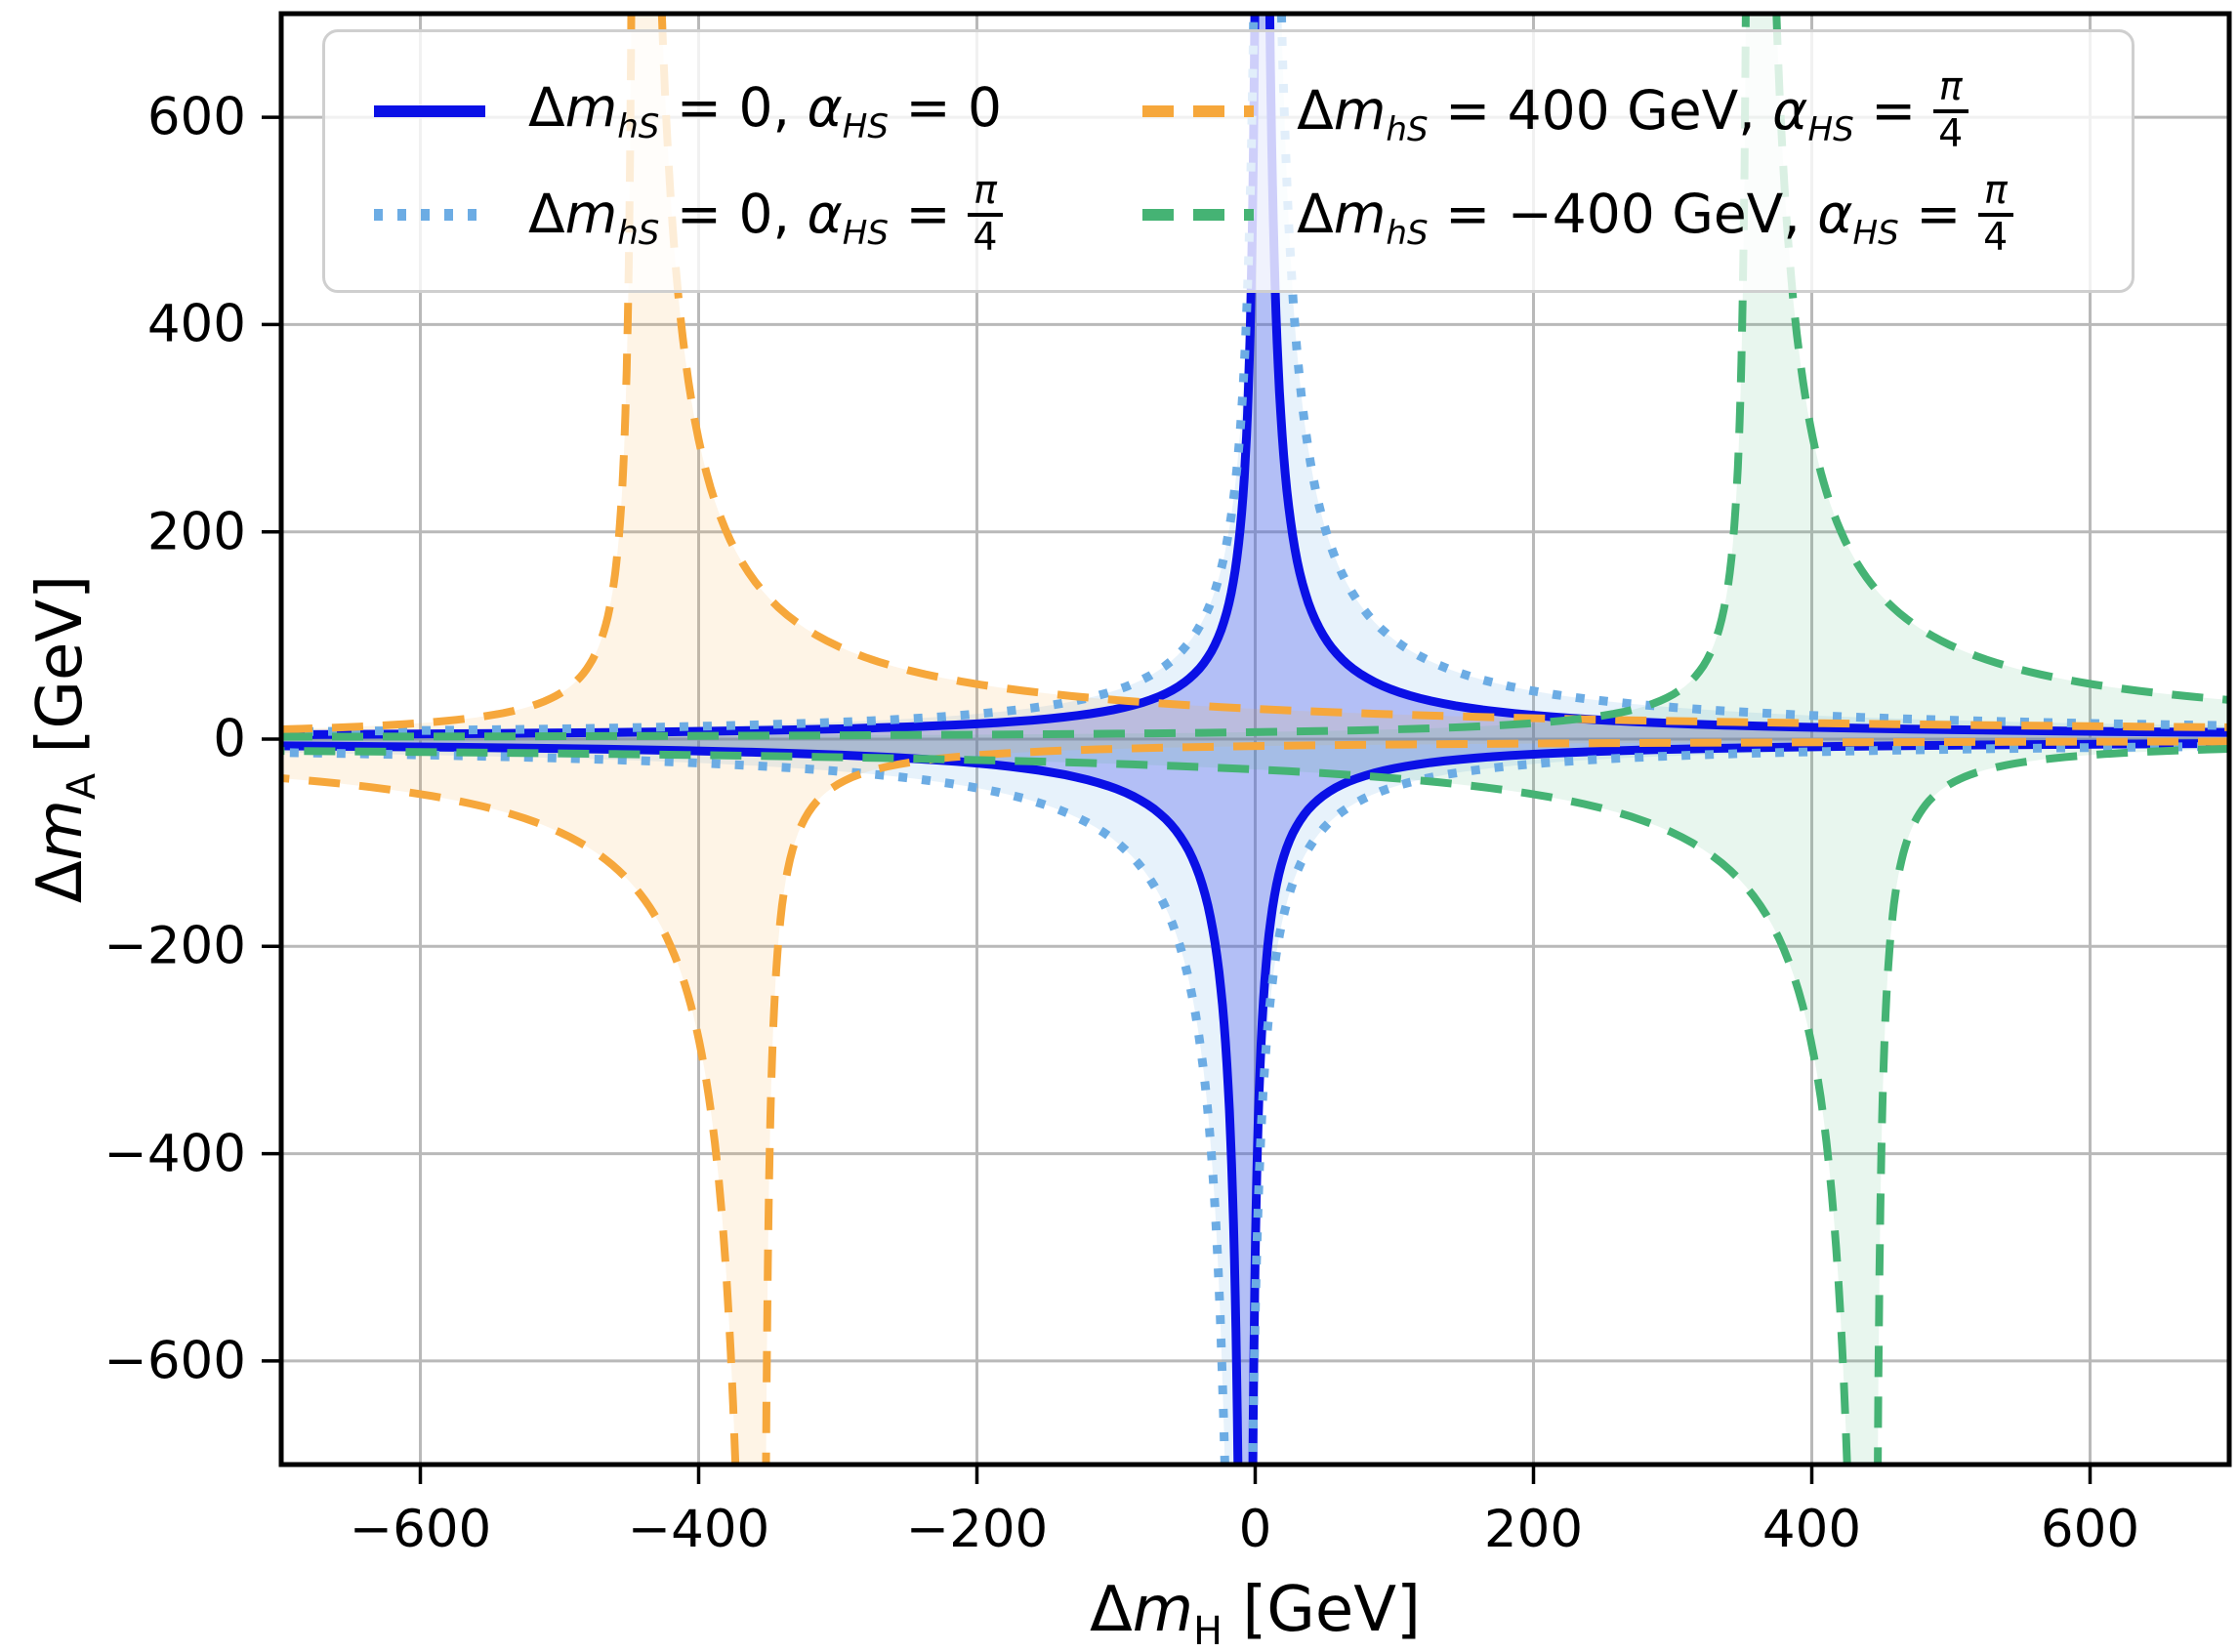  I want to click on x-tick-label--400: −400, so click(698, 1529).